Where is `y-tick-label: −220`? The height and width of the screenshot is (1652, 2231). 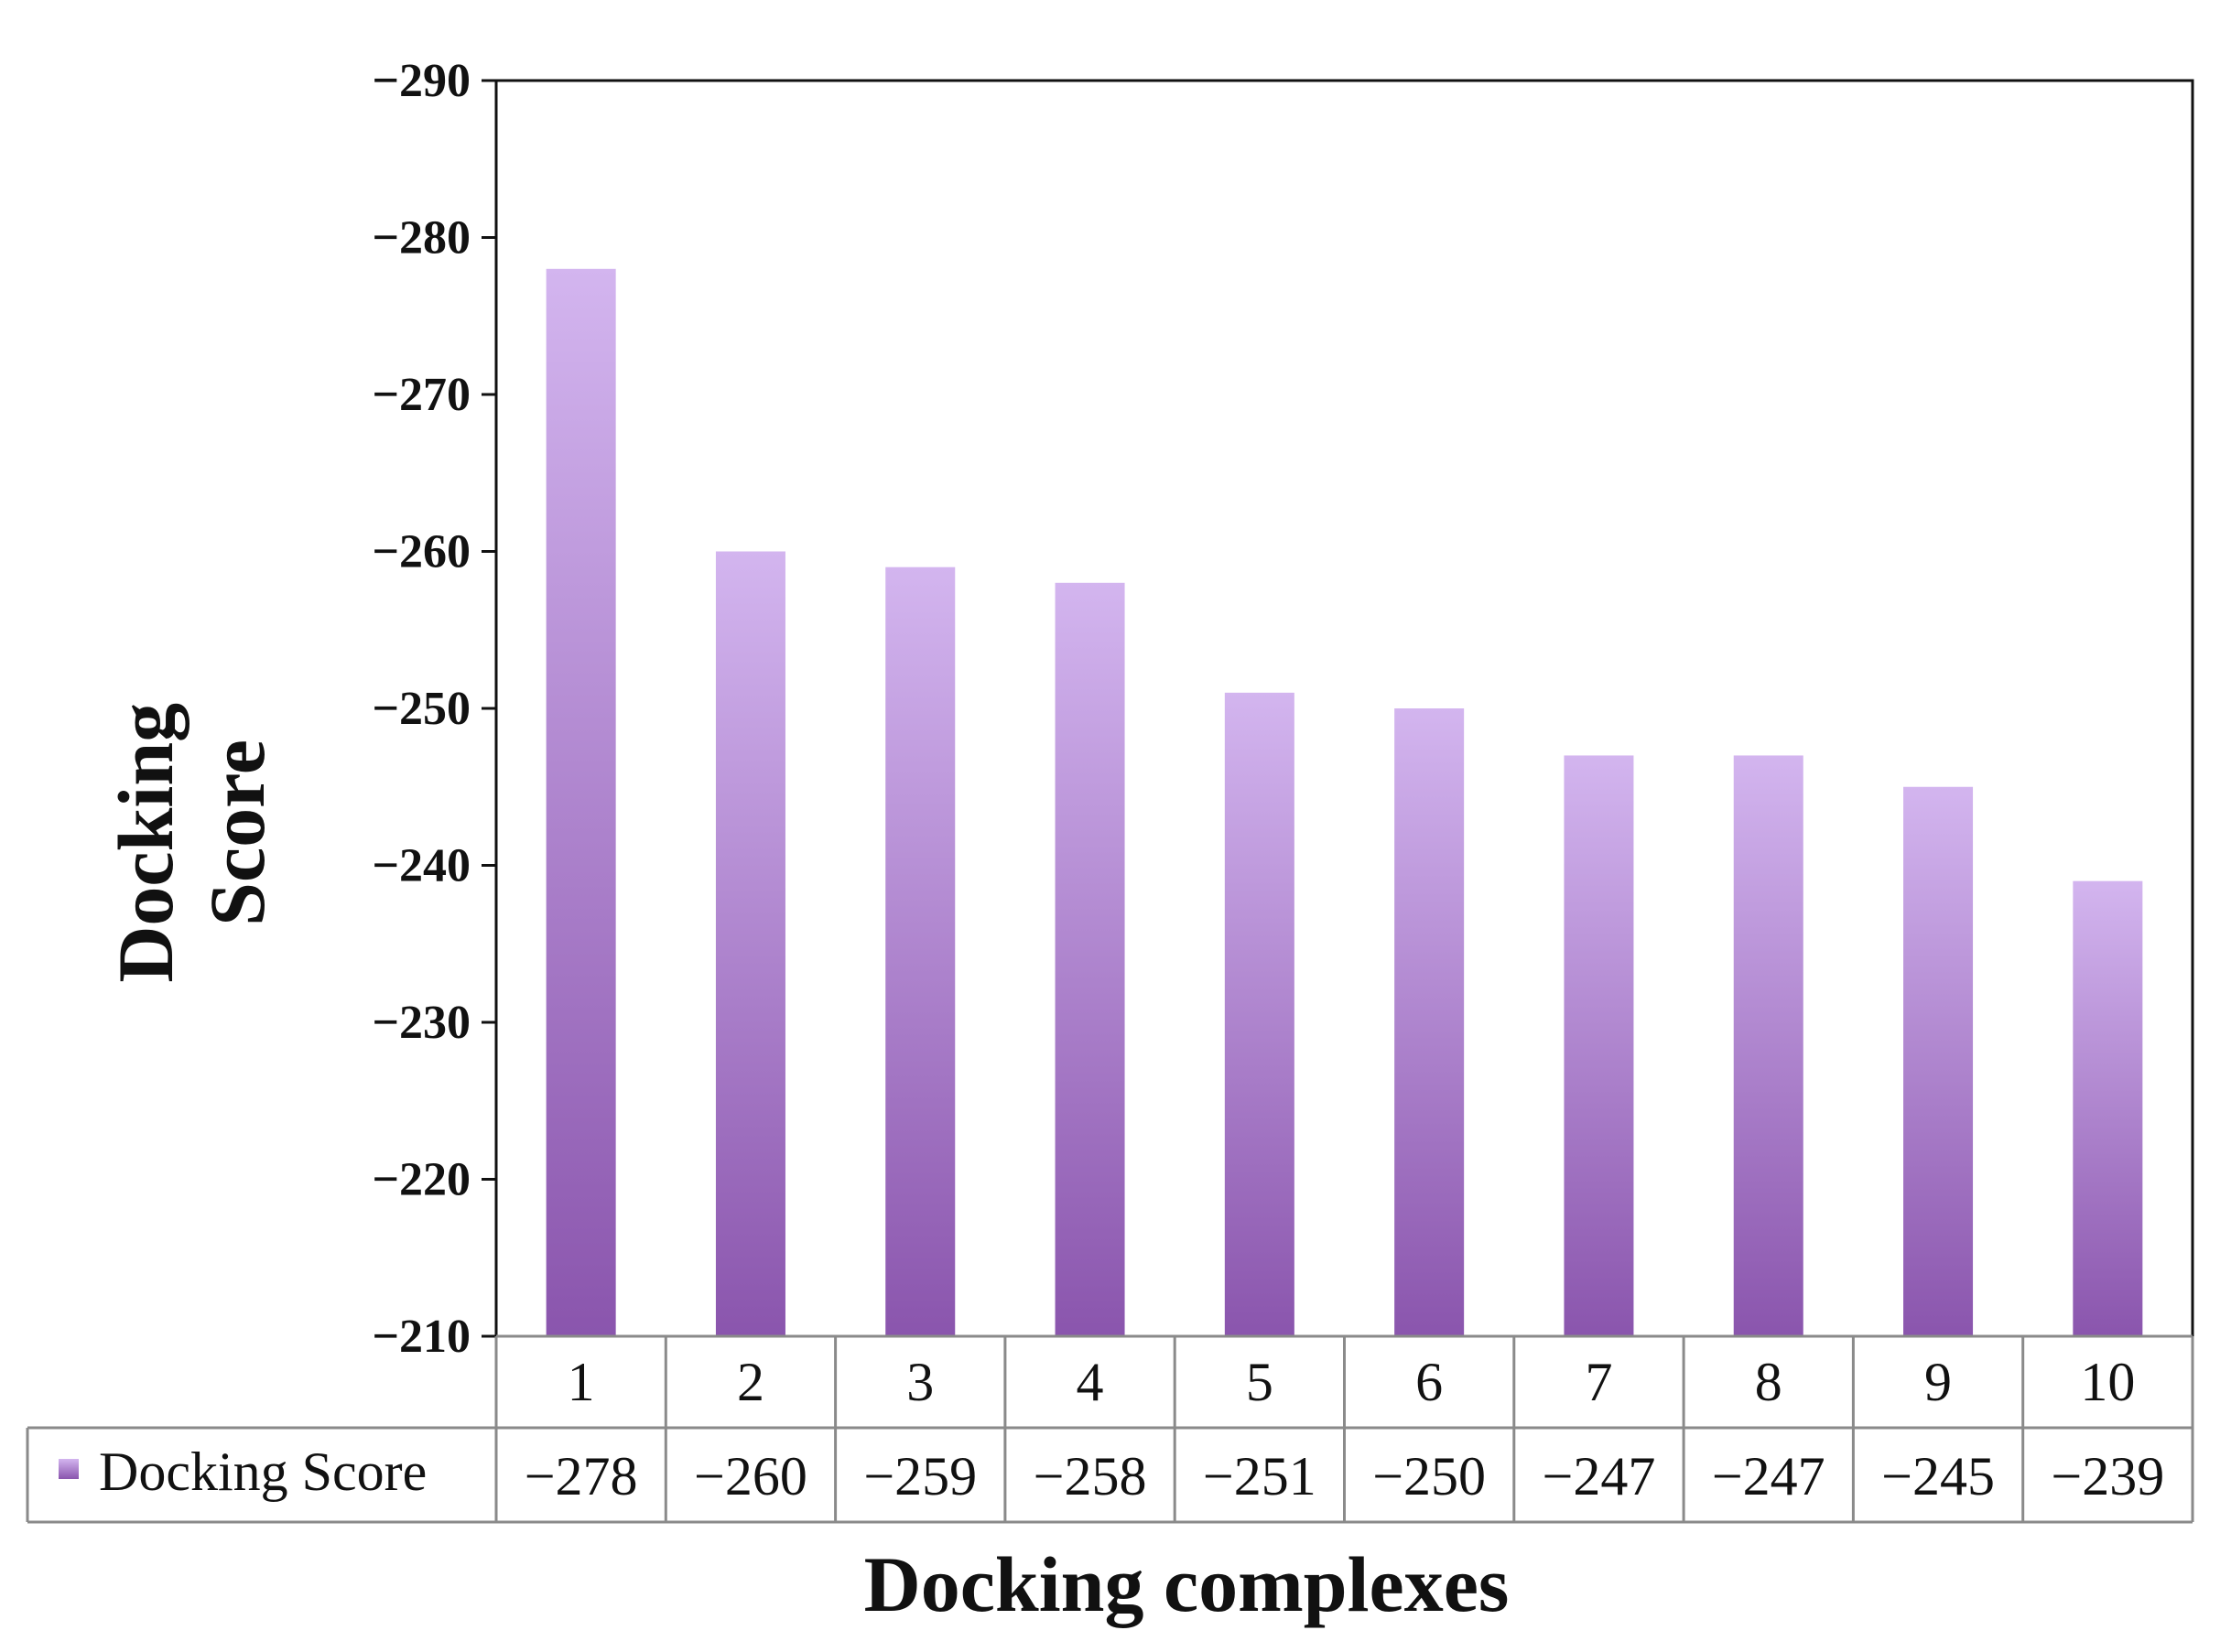
y-tick-label: −220 is located at coordinates (421, 1180).